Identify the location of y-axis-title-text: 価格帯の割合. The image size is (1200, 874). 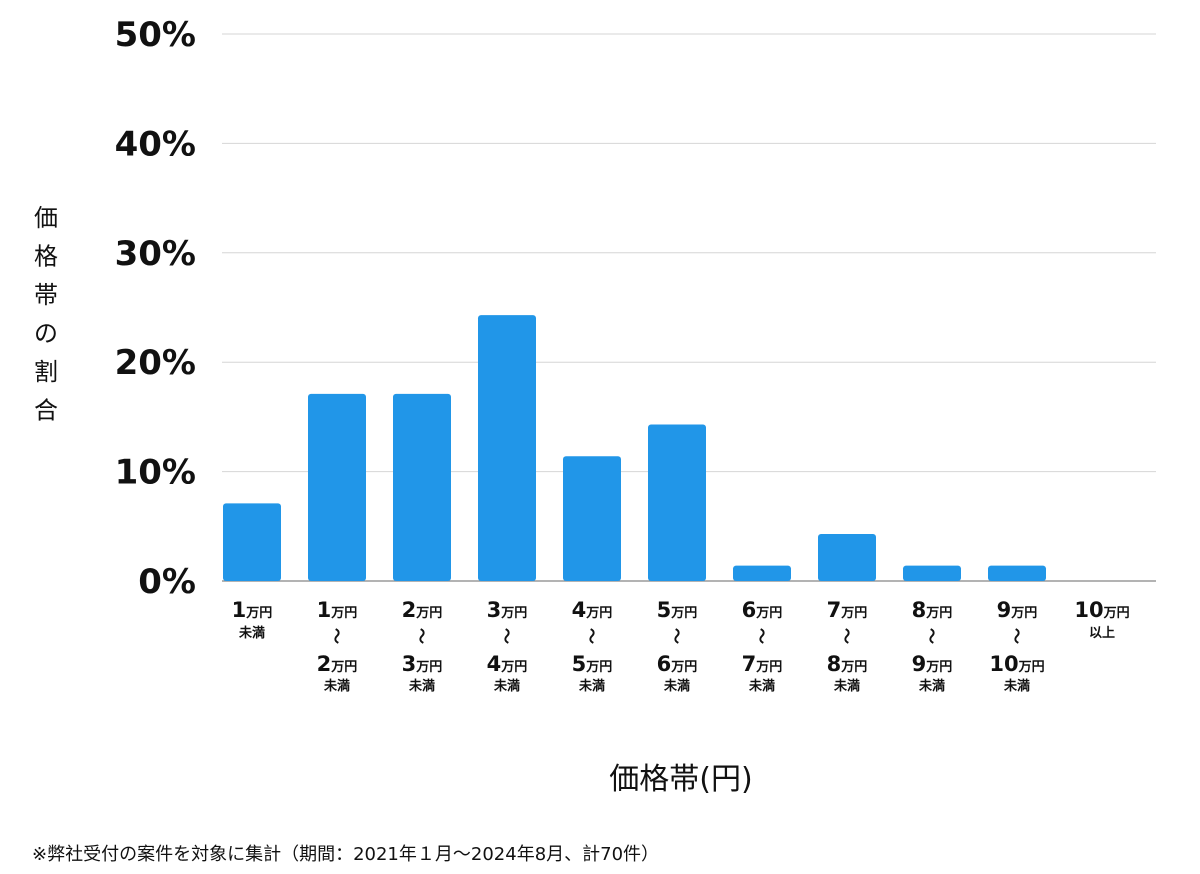
(46, 314).